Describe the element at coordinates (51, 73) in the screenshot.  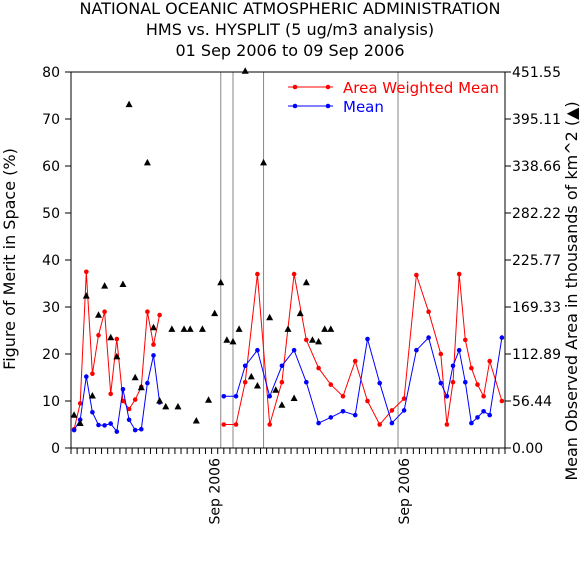
I see `y-tick-label: 80` at that location.